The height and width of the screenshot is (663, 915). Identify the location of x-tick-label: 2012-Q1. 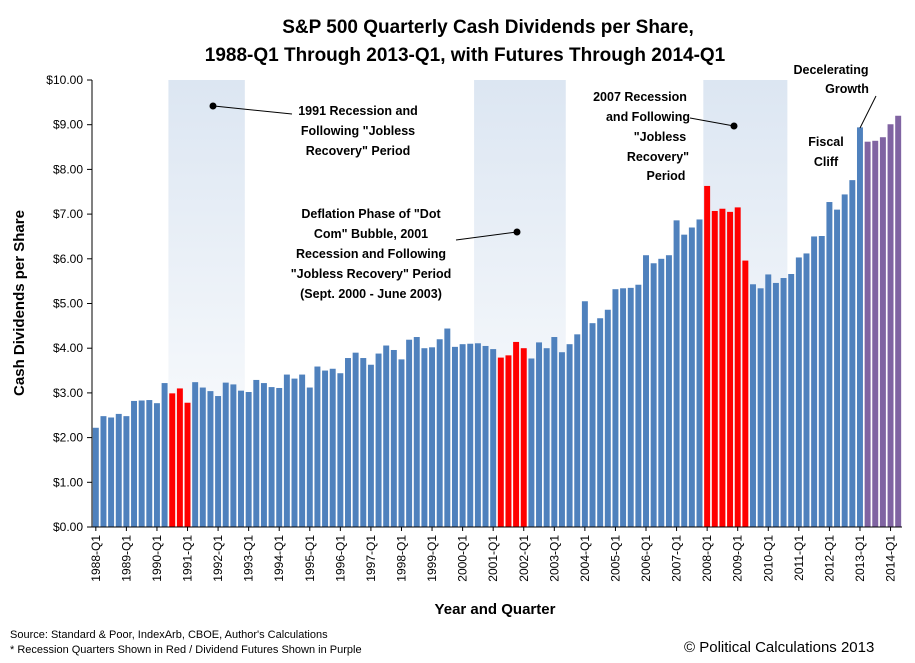
(829, 558).